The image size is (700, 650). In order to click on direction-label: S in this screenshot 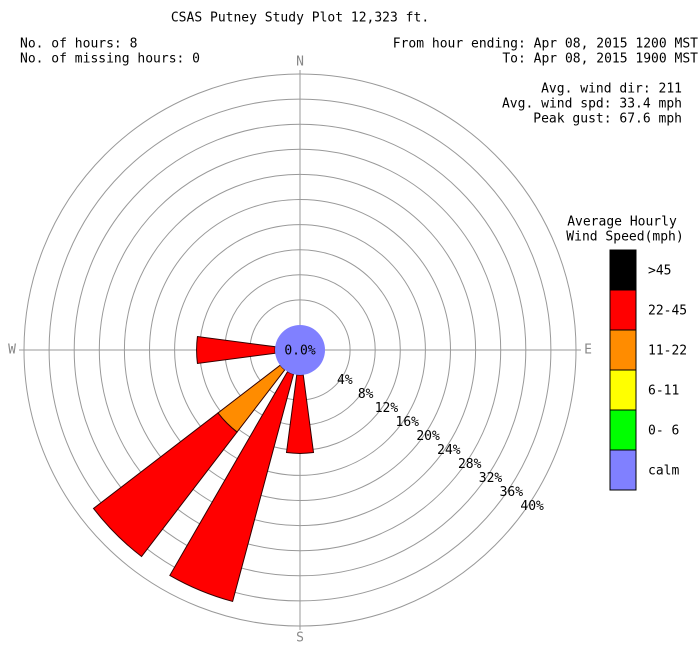, I will do `click(300, 638)`.